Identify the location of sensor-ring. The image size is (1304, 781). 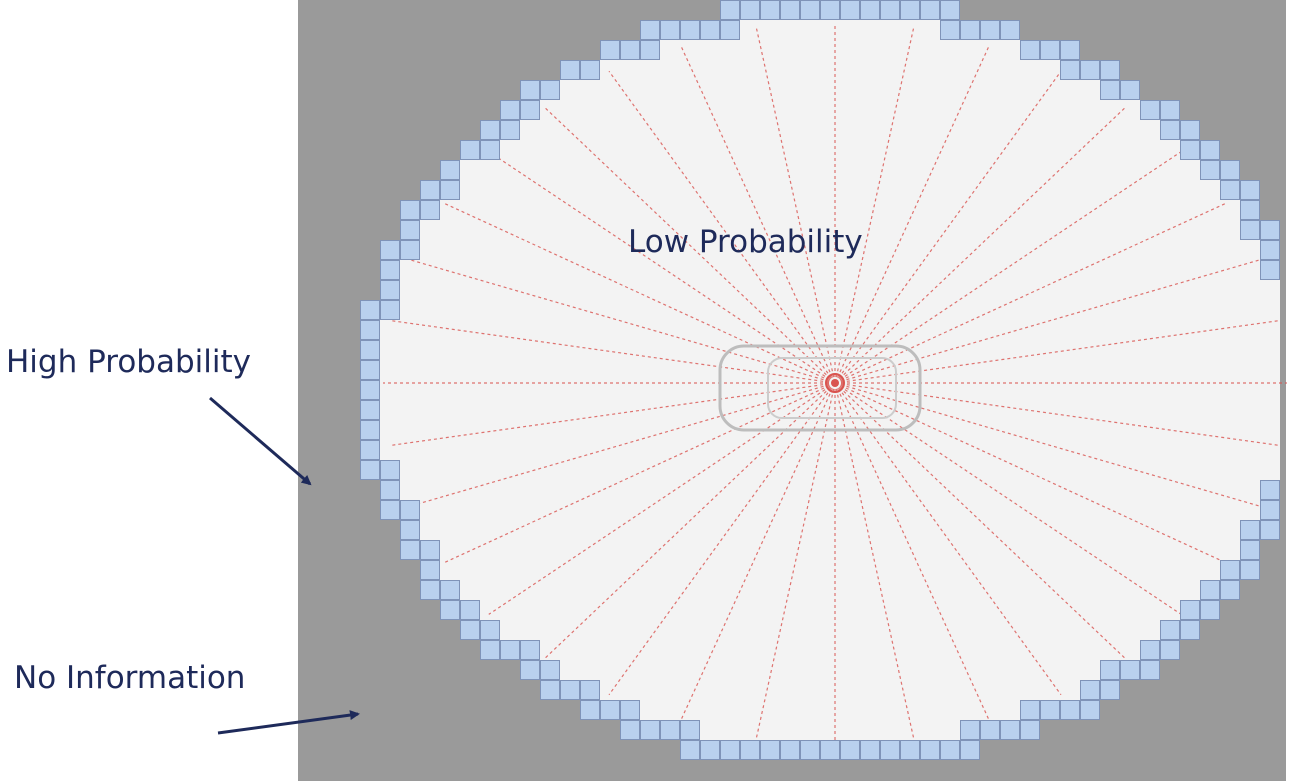
(835, 383).